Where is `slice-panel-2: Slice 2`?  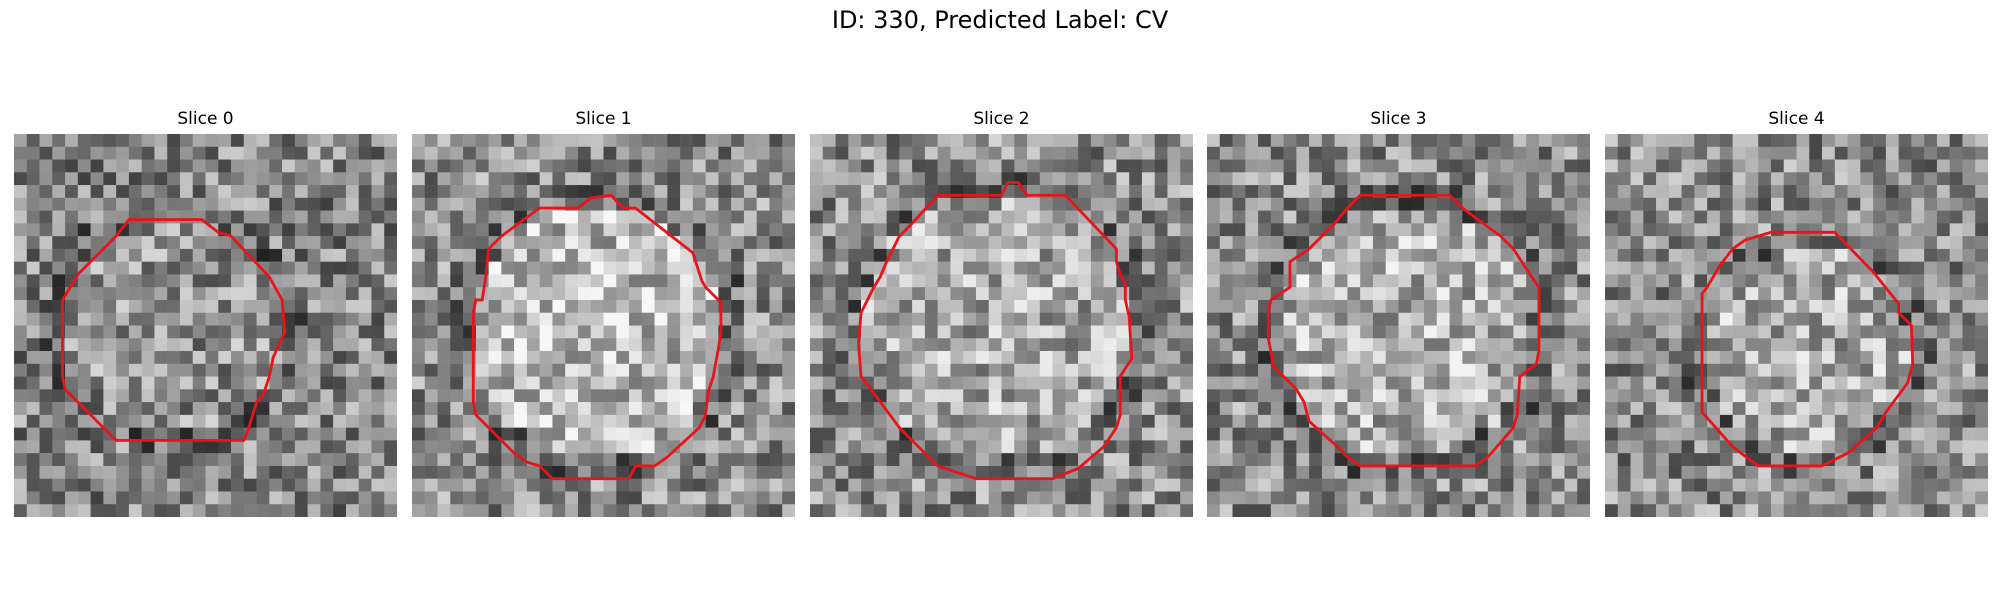 slice-panel-2: Slice 2 is located at coordinates (1001, 312).